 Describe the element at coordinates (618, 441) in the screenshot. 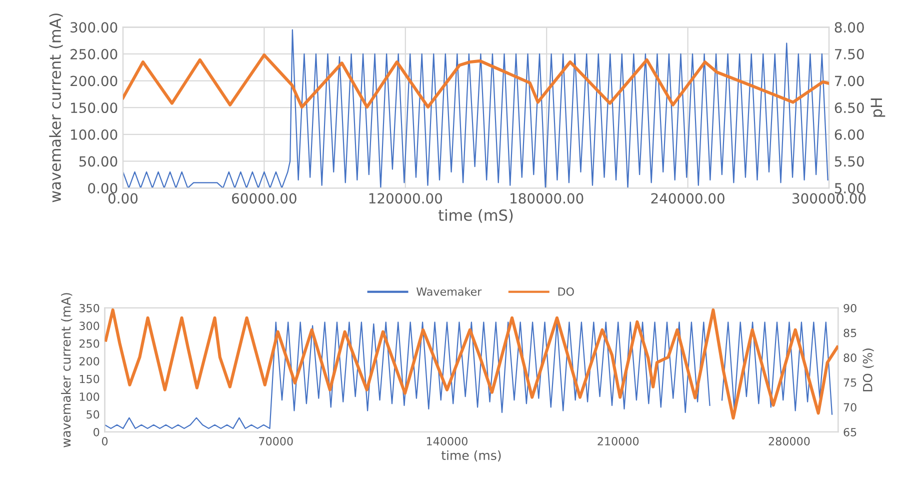

I see `x-tick-label: 210000` at that location.